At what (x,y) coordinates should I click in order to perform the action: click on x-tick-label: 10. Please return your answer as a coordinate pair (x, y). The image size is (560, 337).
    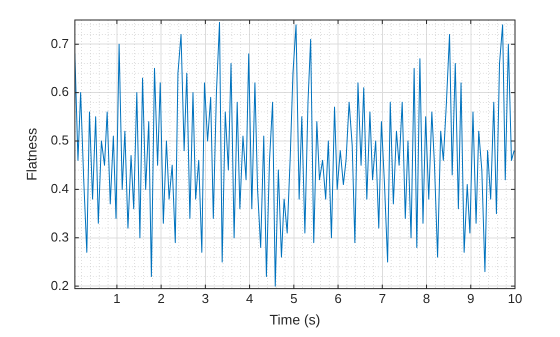
    Looking at the image, I should click on (515, 298).